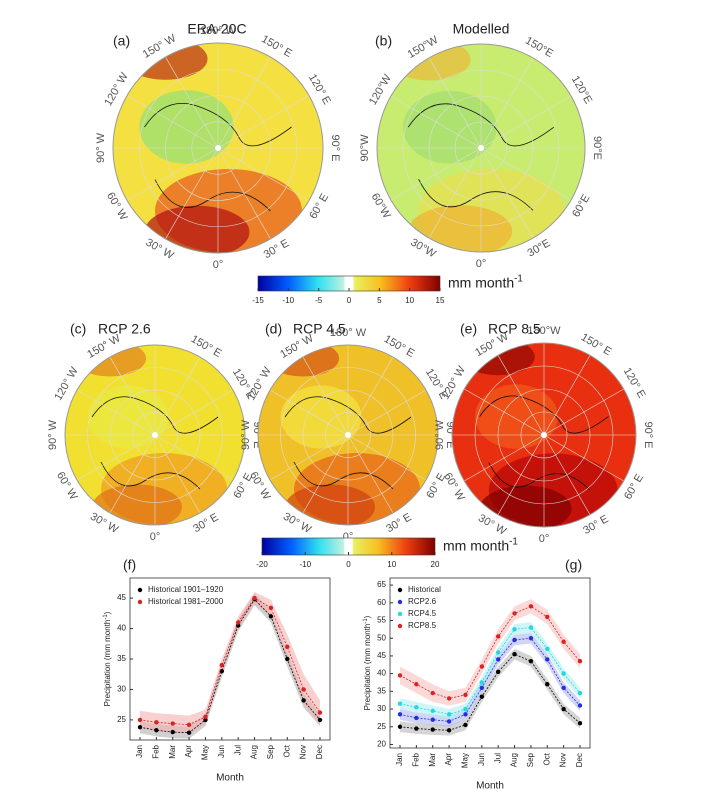 This screenshot has width=703, height=796. I want to click on x-axis-label: Month, so click(490, 786).